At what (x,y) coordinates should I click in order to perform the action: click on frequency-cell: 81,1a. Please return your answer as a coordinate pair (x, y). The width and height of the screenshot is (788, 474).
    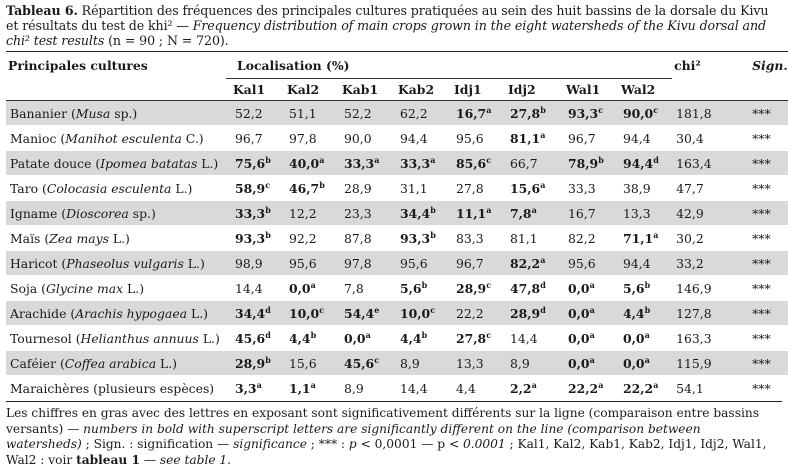
    Looking at the image, I should click on (530, 138).